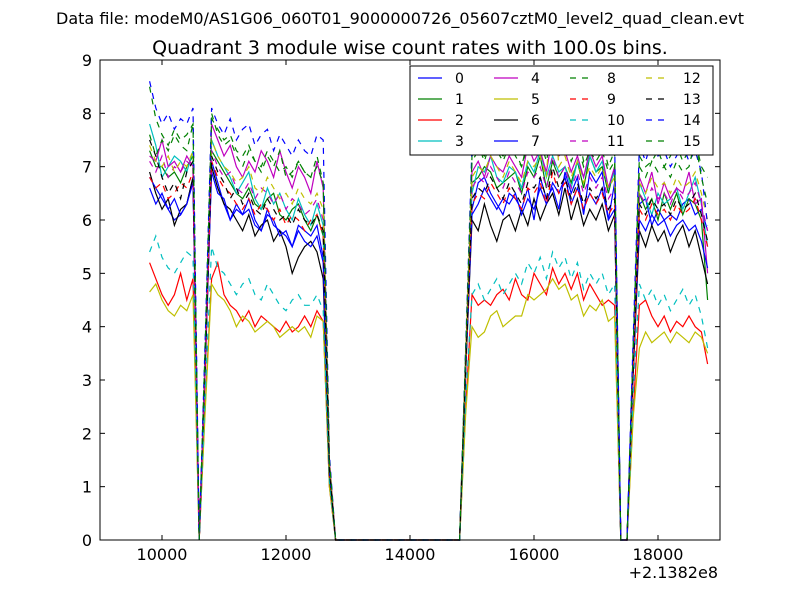 The image size is (800, 600). What do you see at coordinates (410, 554) in the screenshot?
I see `x-tick-label: 14000` at bounding box center [410, 554].